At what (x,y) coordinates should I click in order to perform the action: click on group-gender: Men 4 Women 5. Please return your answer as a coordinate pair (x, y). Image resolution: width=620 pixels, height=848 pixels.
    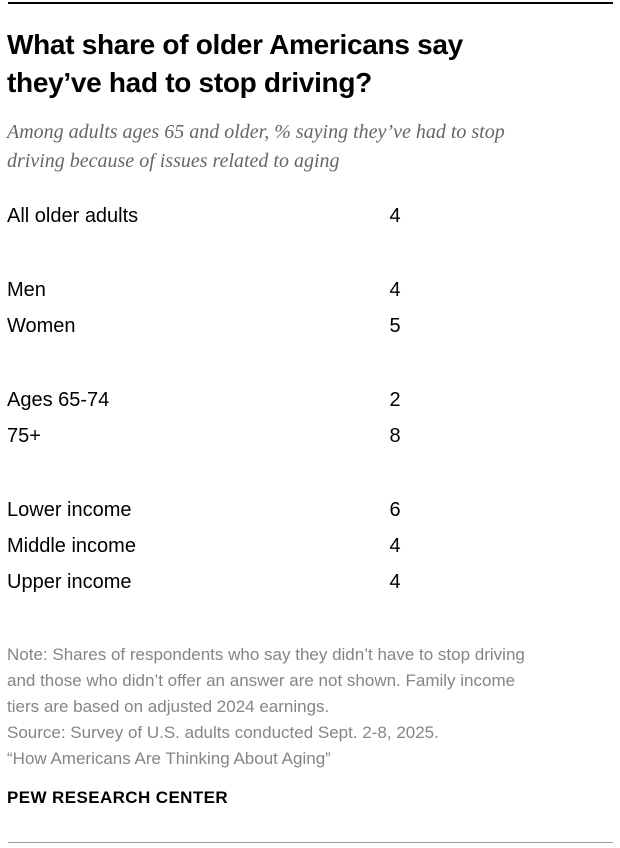
    Looking at the image, I should click on (310, 308).